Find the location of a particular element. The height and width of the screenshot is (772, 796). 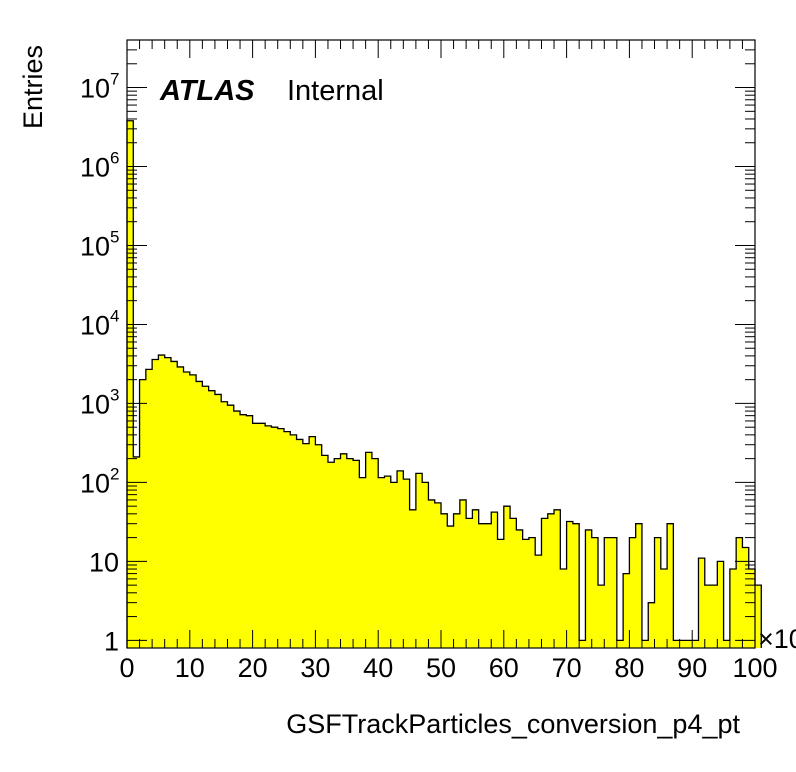

y-tick-exponent: 7 is located at coordinates (114, 79).